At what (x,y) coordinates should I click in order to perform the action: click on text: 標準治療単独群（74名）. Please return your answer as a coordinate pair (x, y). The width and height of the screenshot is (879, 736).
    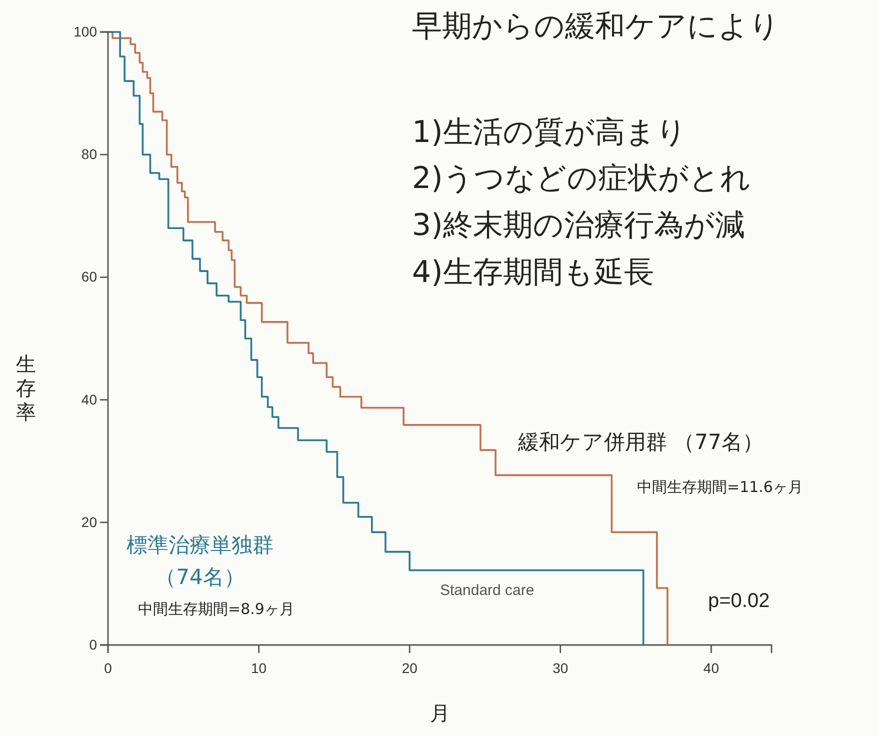
    Looking at the image, I should click on (200, 561).